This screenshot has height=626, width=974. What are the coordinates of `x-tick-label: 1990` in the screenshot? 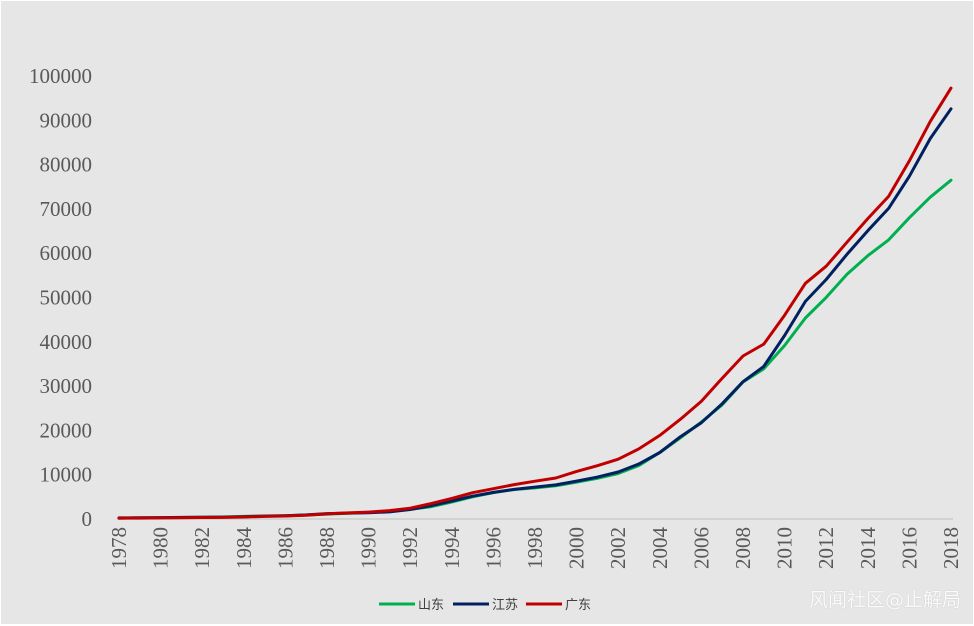 It's located at (369, 548).